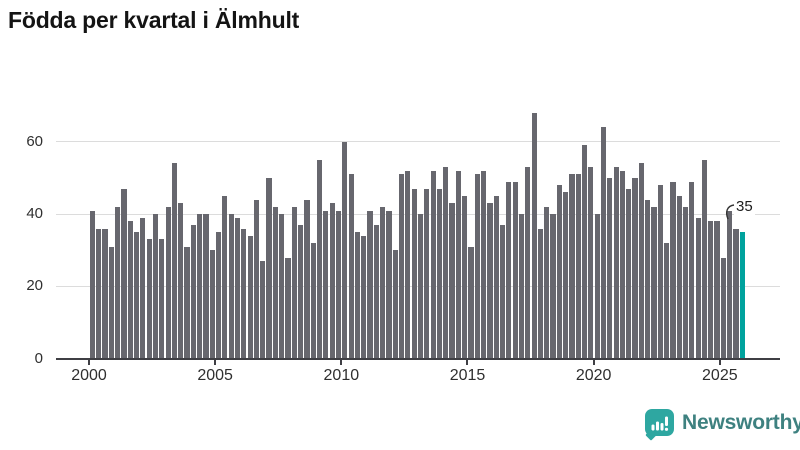 The image size is (800, 450). I want to click on y-axis-tick-label: 40, so click(34, 214).